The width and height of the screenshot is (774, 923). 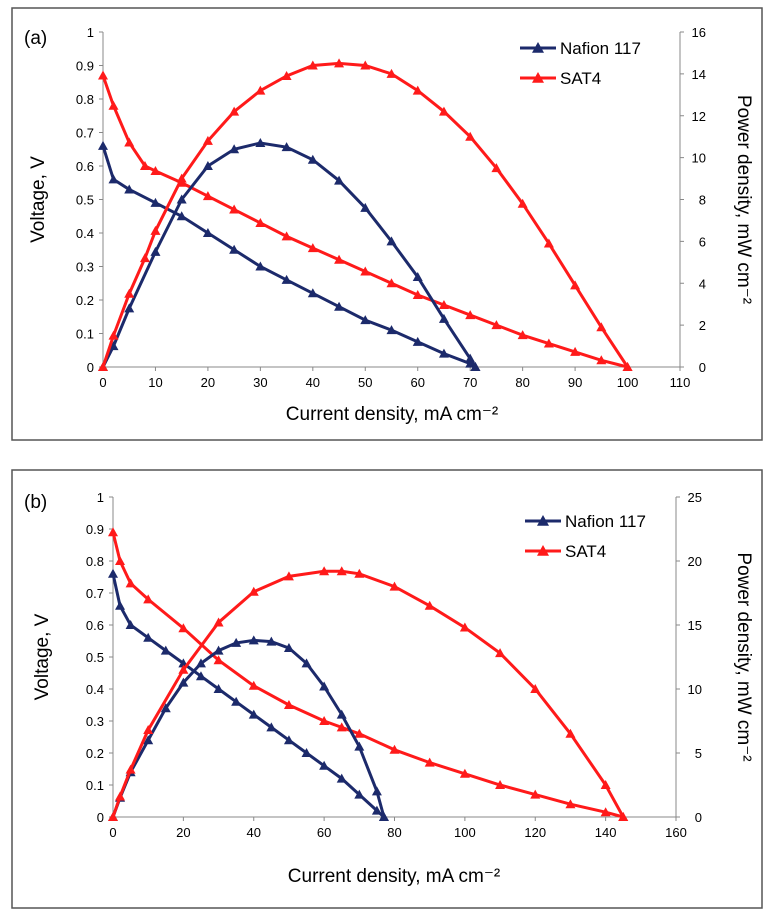 What do you see at coordinates (702, 200) in the screenshot?
I see `y2-tick-label: 8` at bounding box center [702, 200].